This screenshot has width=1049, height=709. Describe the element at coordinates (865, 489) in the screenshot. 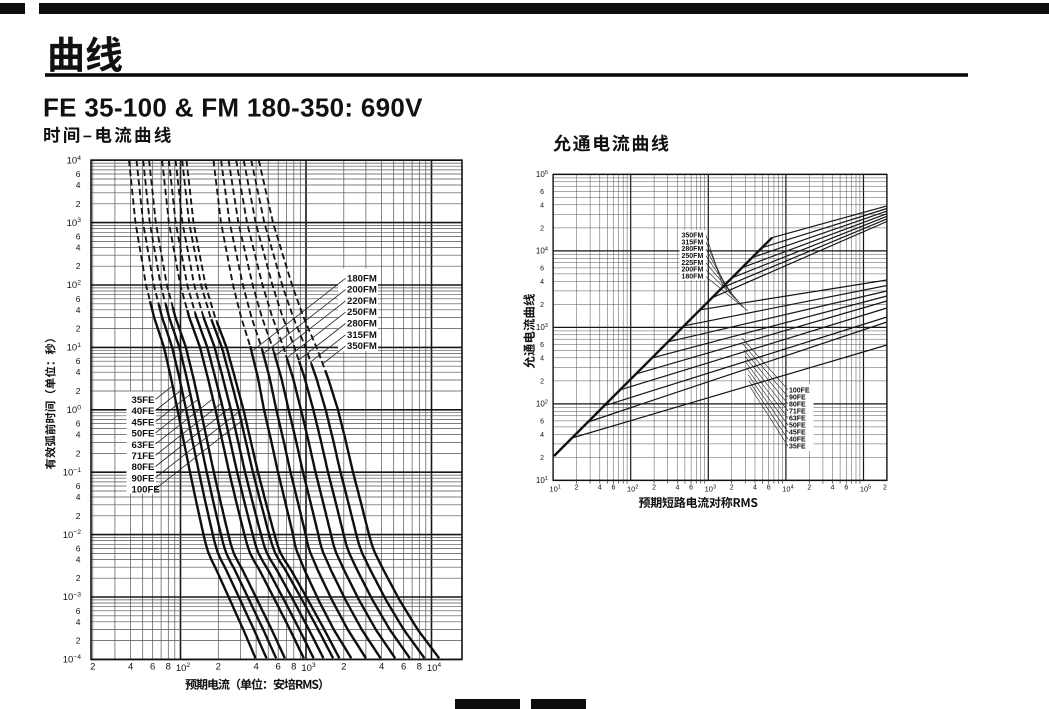

I see `svg-text: 10⁵` at that location.